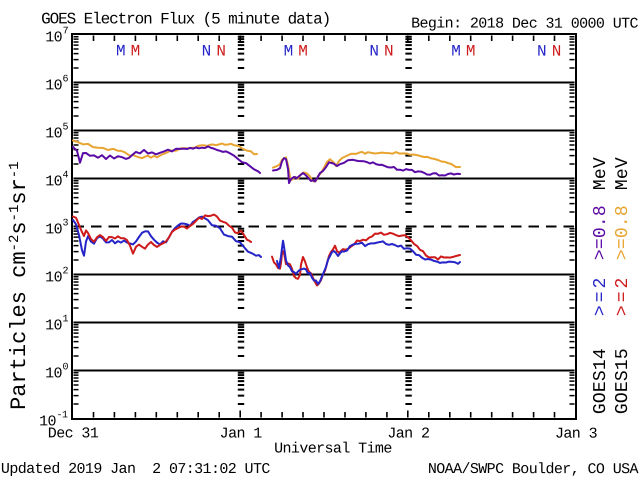 The image size is (640, 480). What do you see at coordinates (524, 24) in the screenshot?
I see `svg-text: Begin: 2018 Dec 31 0000 UTC` at bounding box center [524, 24].